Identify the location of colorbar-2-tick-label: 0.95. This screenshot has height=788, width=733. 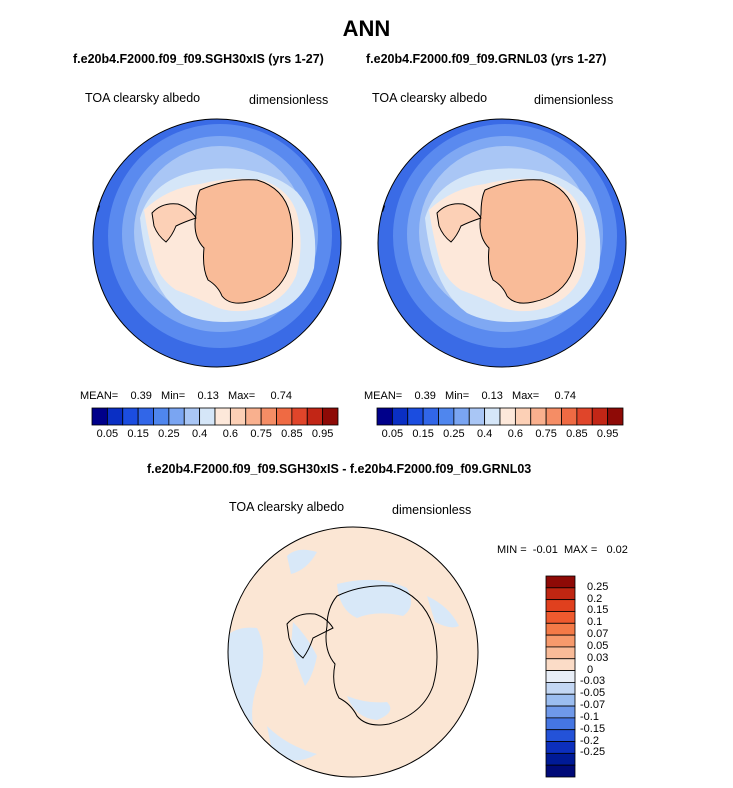
(607, 434).